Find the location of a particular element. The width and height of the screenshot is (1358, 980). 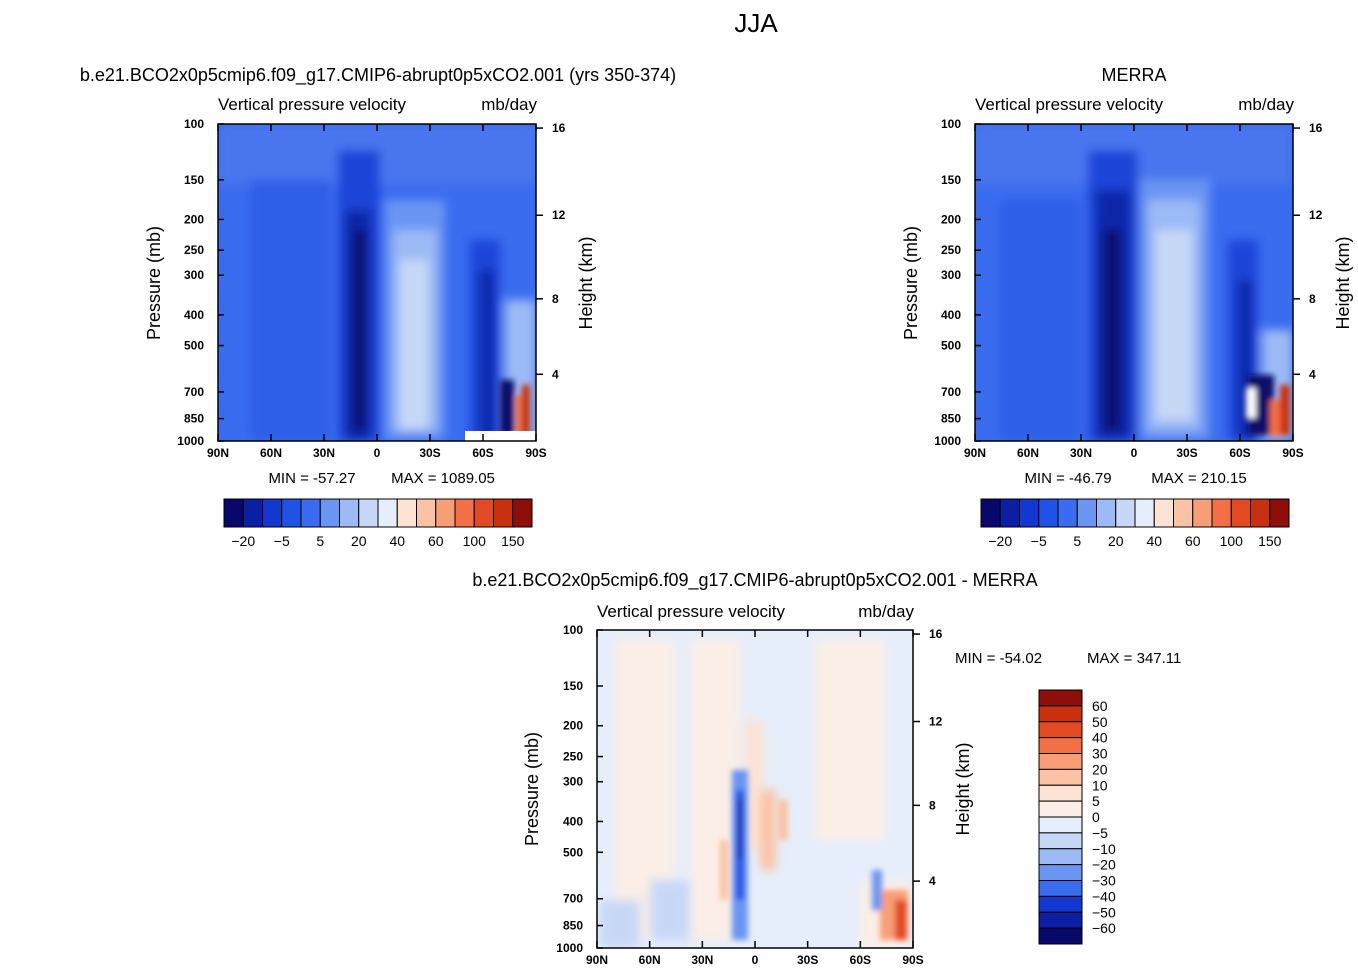

x-axis: 90N 60N 30N 0 30S 60S 90S is located at coordinates (755, 798).